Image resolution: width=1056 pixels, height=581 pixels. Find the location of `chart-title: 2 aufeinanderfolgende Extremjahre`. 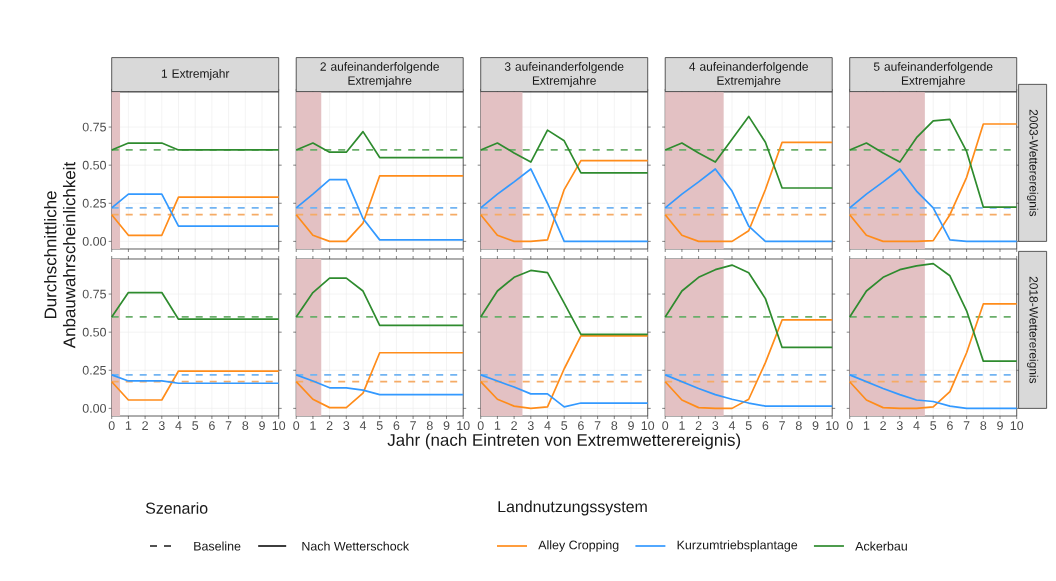

chart-title: 2 aufeinanderfolgende Extremjahre is located at coordinates (379, 75).